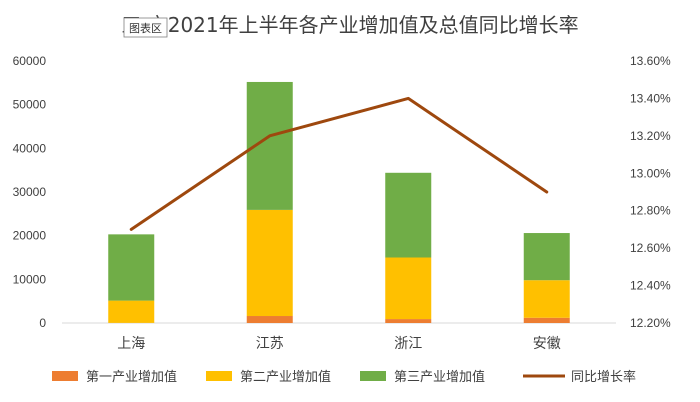 This screenshot has height=402, width=700. I want to click on category-label: 上海, so click(131, 344).